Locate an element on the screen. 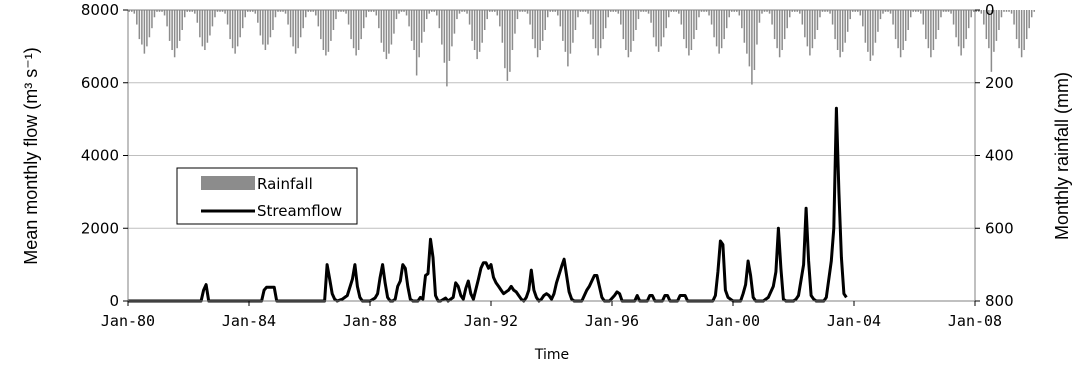 Image resolution: width=1084 pixels, height=367 pixels. legend-swatch-rainfall is located at coordinates (228, 183).